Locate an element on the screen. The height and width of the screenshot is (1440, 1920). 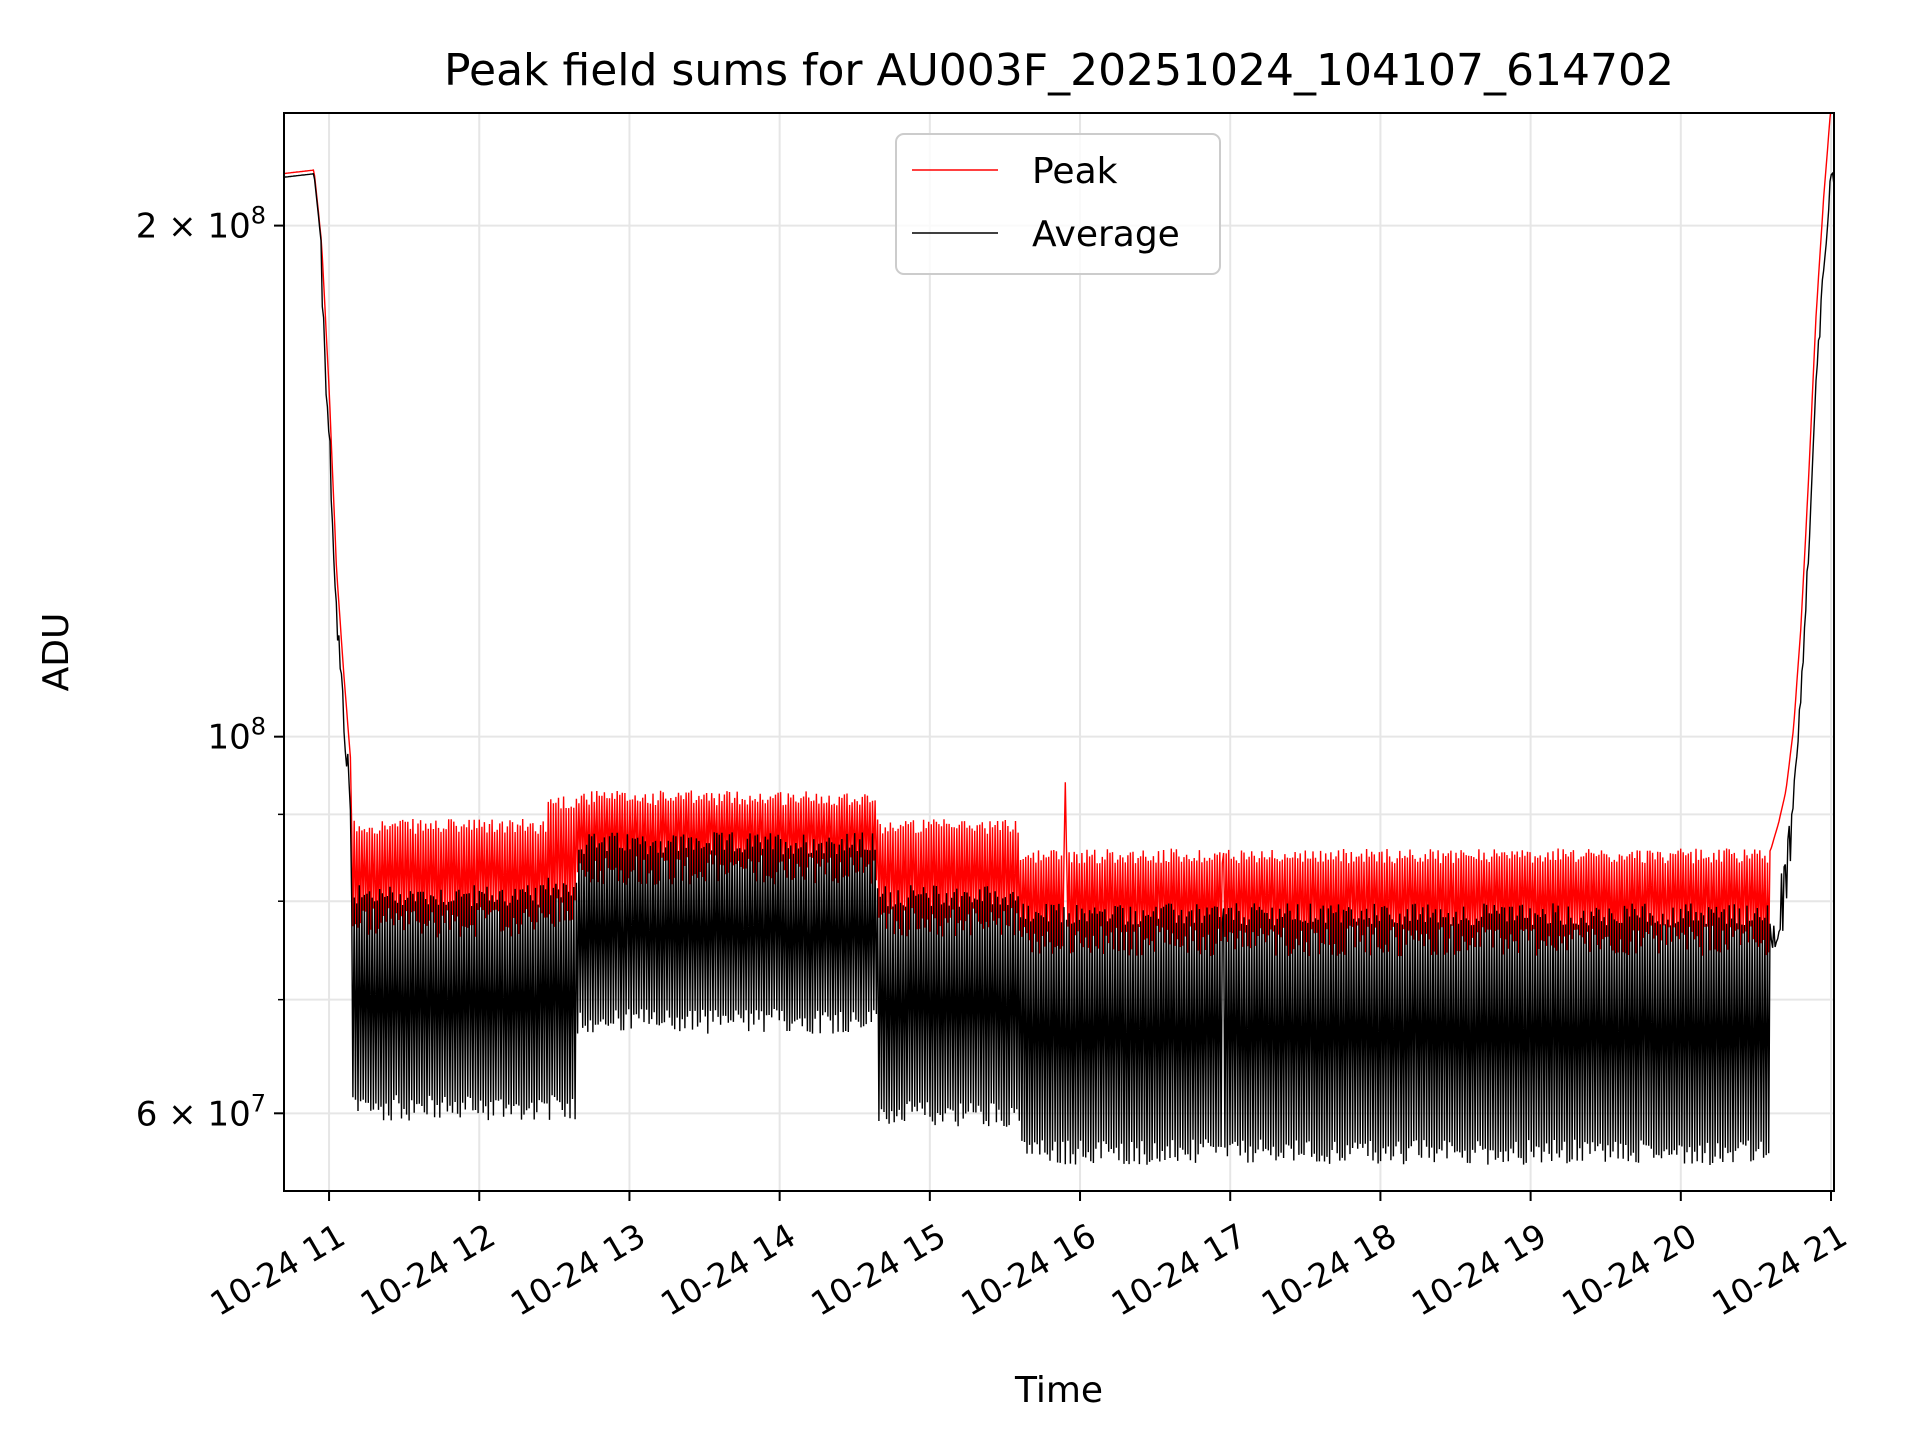
y-tick-label: 108 is located at coordinates (236, 735).